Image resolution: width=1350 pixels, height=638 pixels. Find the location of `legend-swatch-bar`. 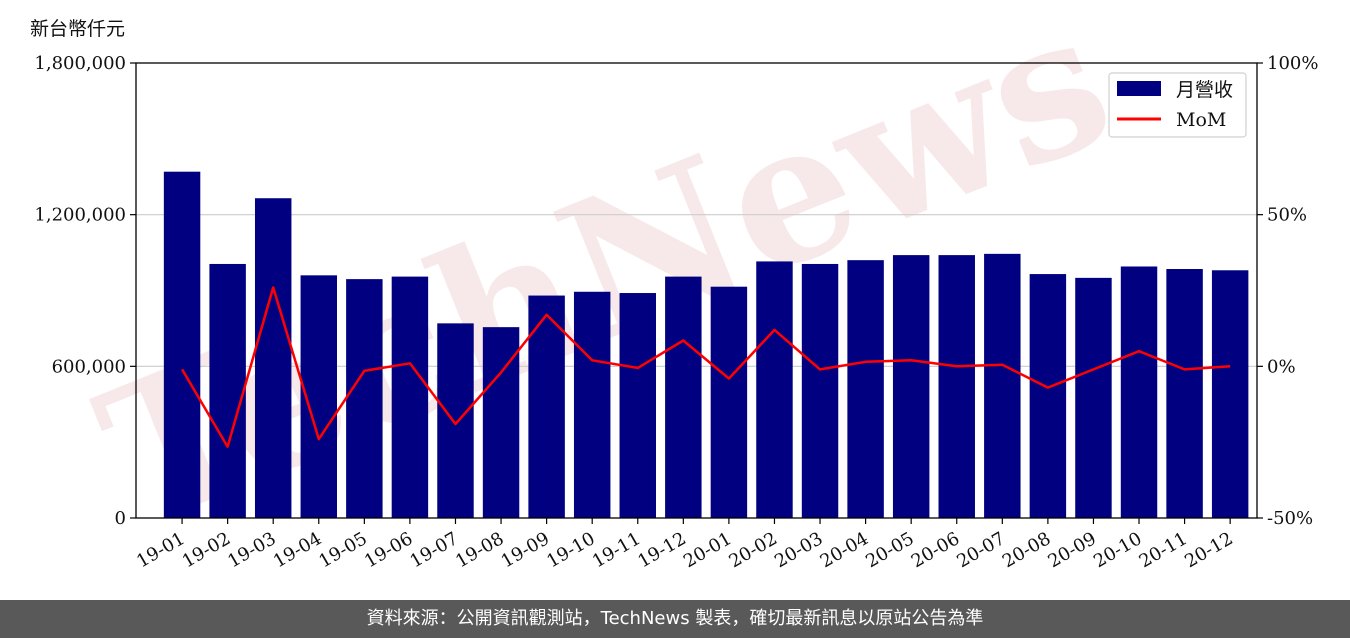

legend-swatch-bar is located at coordinates (1139, 88).